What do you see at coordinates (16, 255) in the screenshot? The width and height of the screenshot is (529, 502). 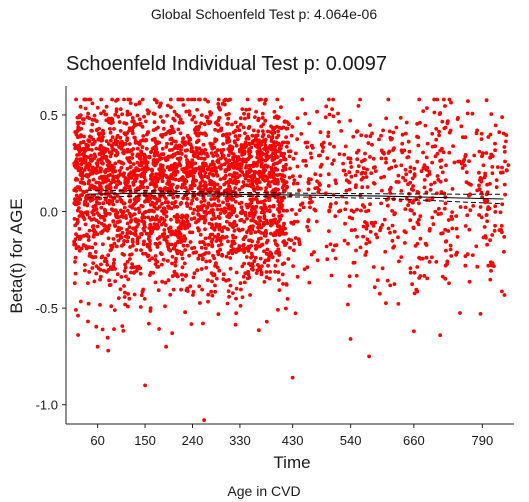 I see `y-axis-label: Beta(t) for AGE` at bounding box center [16, 255].